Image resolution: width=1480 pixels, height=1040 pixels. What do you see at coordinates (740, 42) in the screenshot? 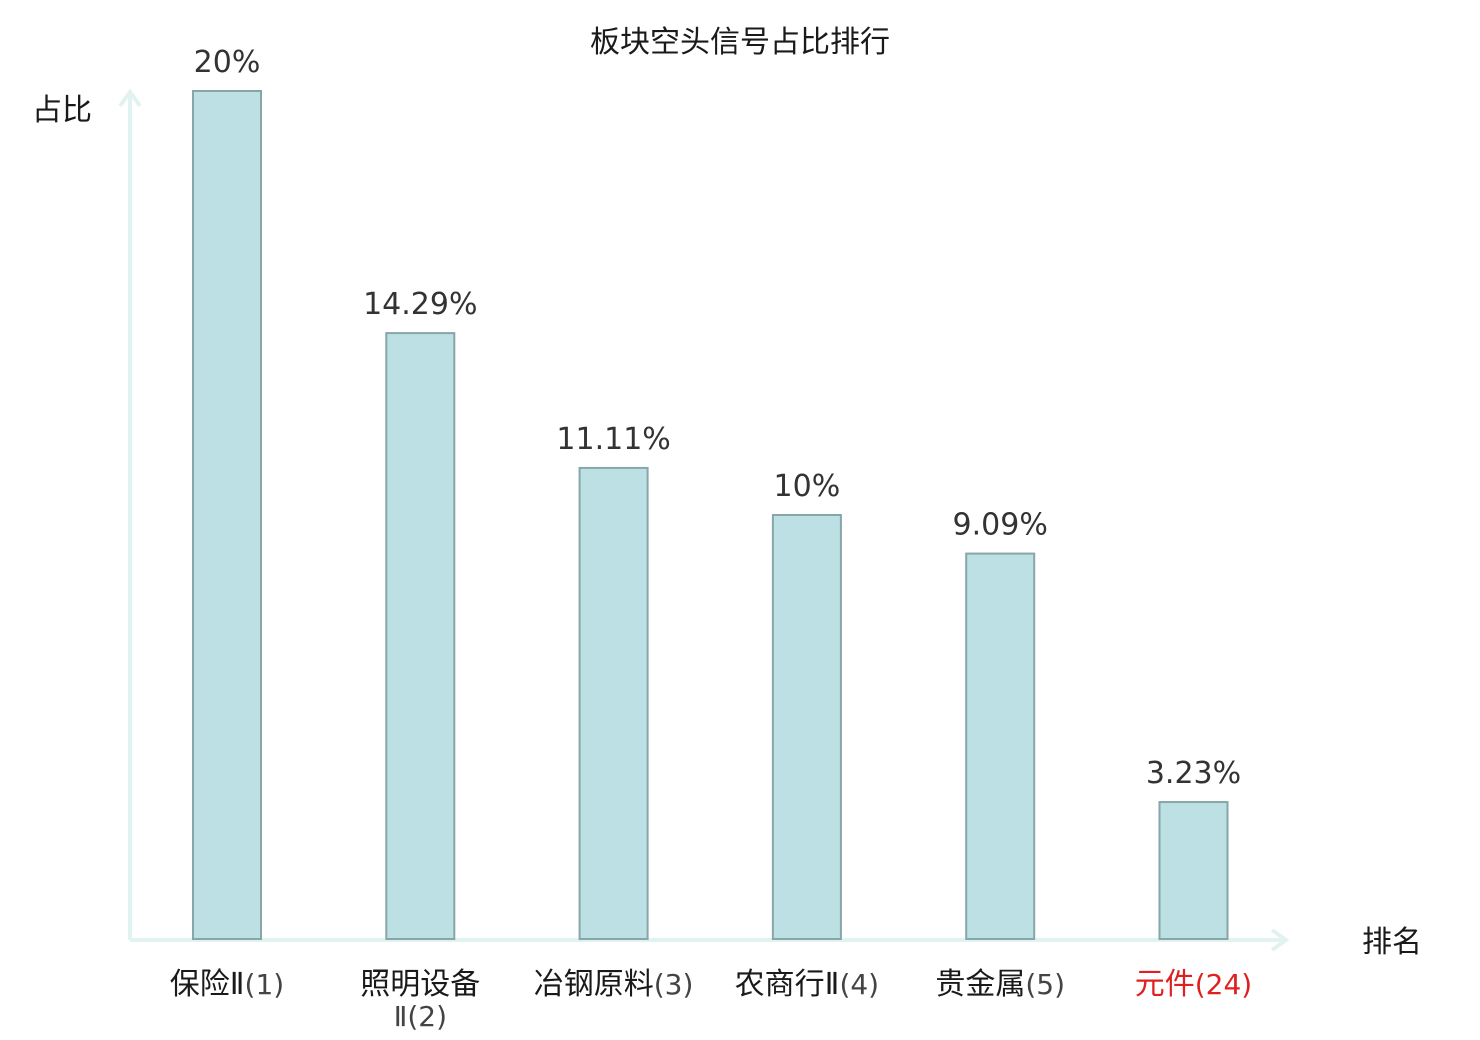
I see `chart-title: 板块空头信号占比排行` at bounding box center [740, 42].